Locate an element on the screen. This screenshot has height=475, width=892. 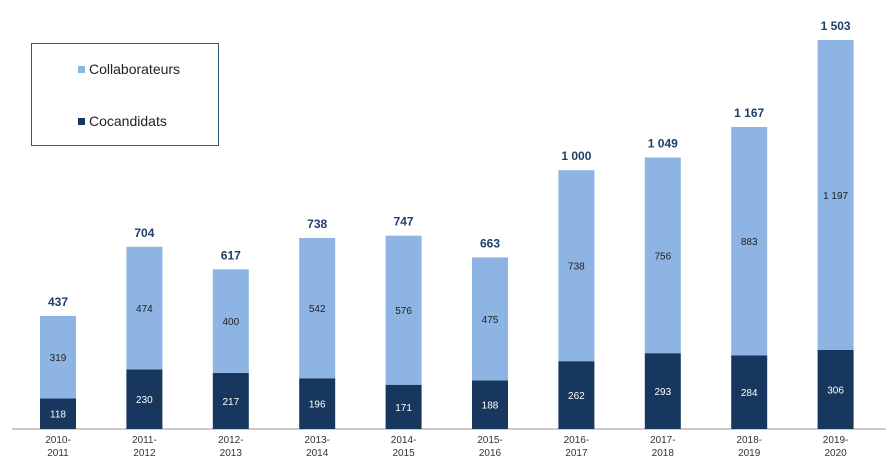
total-label-0: 437 is located at coordinates (58, 302).